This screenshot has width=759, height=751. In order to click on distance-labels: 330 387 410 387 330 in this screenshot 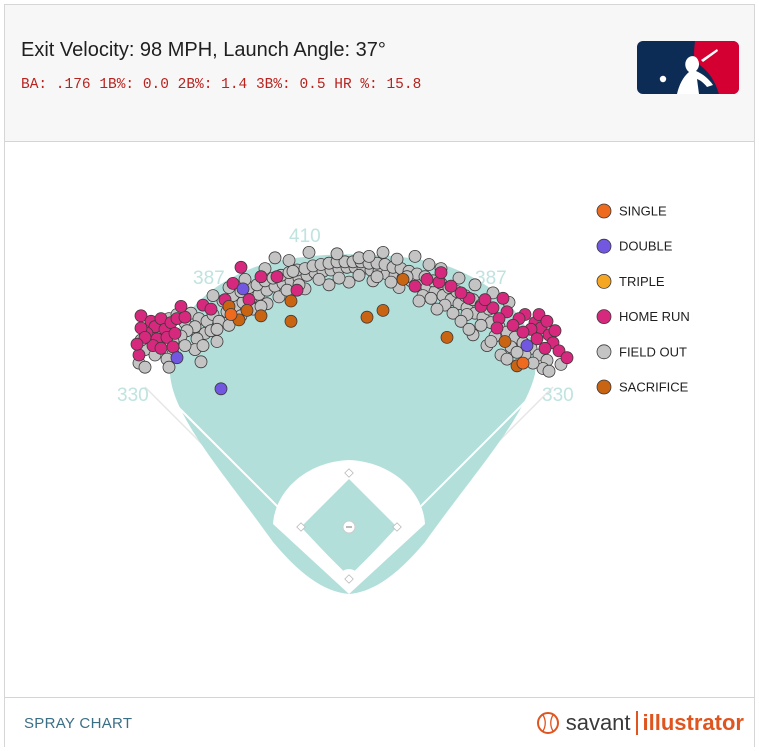, I will do `click(345, 316)`.